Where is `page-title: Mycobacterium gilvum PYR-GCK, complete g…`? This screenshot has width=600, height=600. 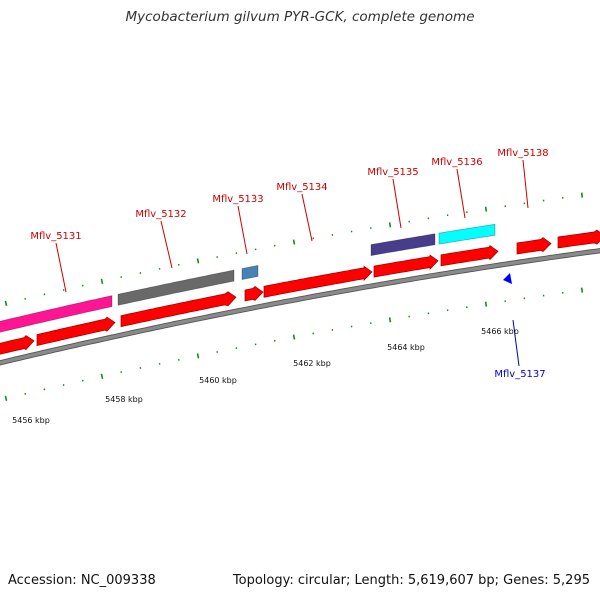 page-title: Mycobacterium gilvum PYR-GCK, complete g… is located at coordinates (300, 17).